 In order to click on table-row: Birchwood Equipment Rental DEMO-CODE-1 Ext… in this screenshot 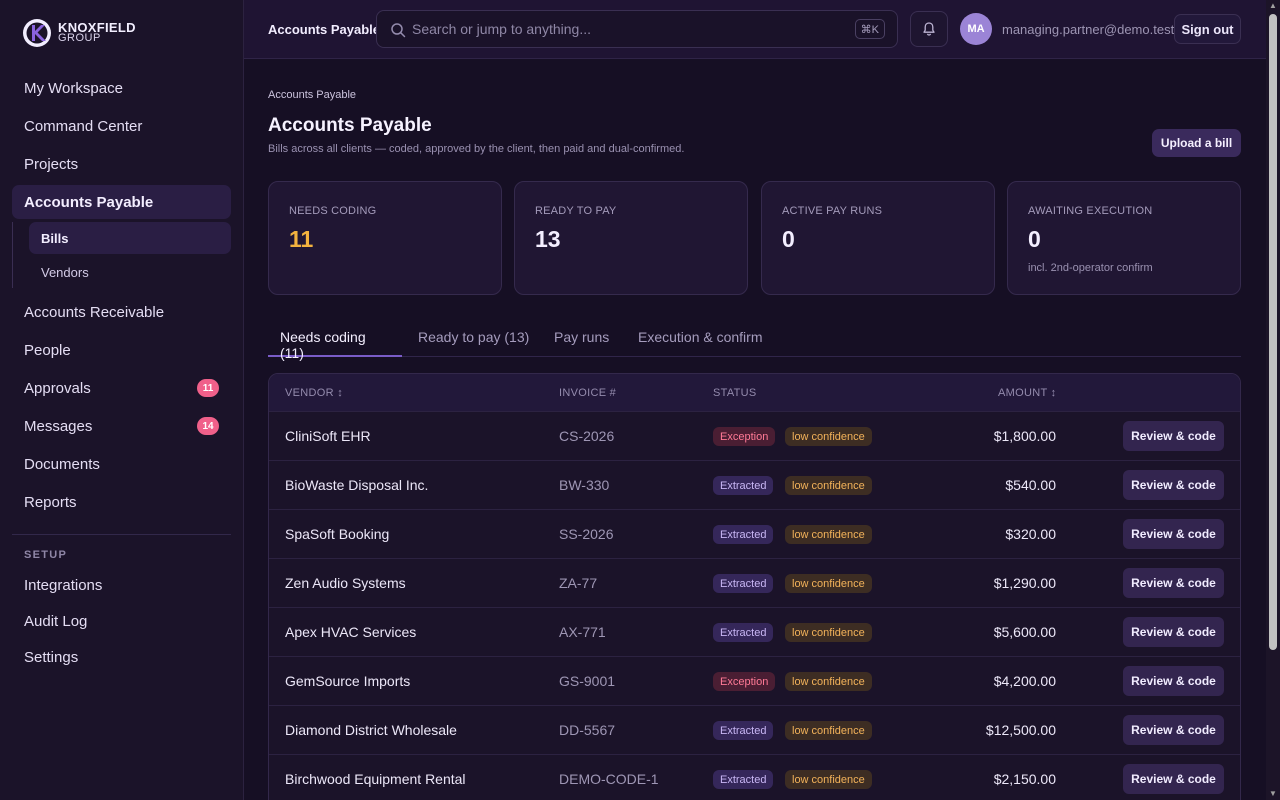, I will do `click(754, 777)`.